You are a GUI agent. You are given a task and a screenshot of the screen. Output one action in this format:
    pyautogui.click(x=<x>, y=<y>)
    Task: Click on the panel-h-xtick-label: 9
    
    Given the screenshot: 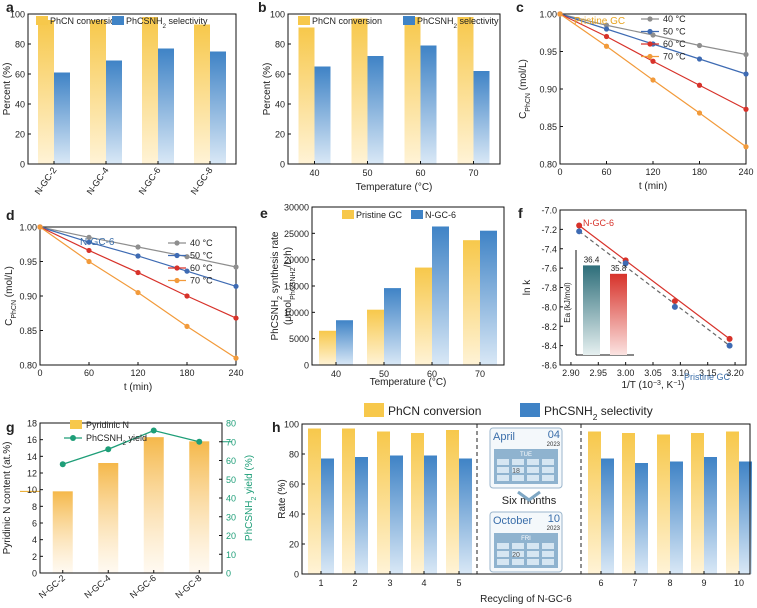 What is the action you would take?
    pyautogui.click(x=703, y=583)
    